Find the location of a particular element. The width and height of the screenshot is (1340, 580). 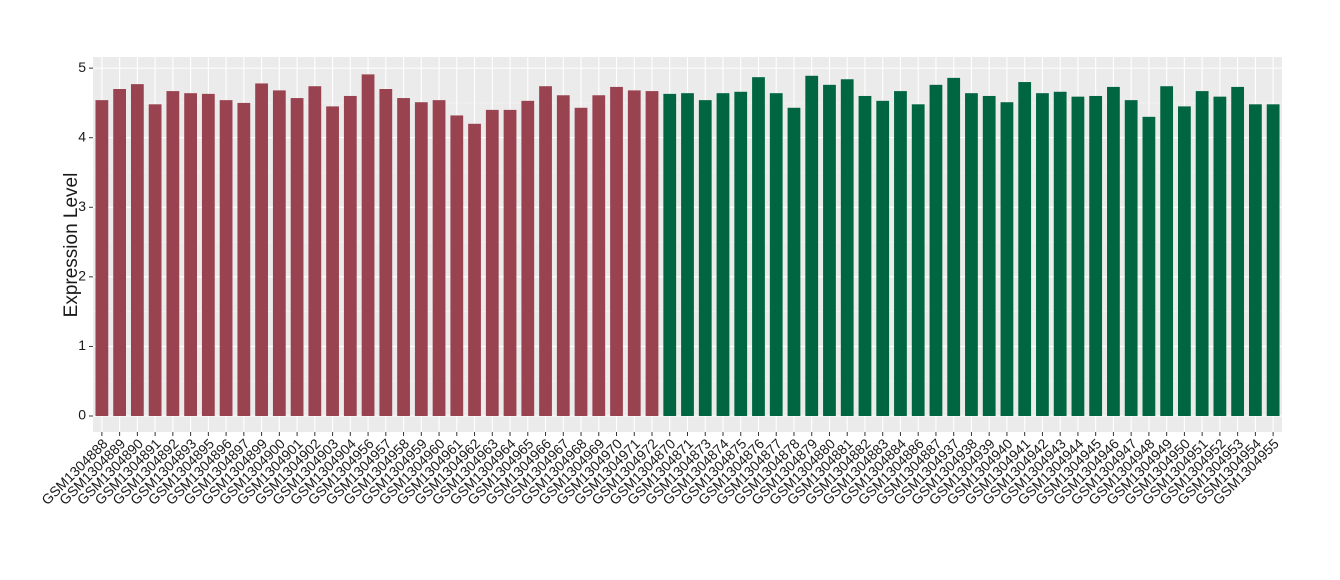

y-tick-label: 4 is located at coordinates (82, 136).